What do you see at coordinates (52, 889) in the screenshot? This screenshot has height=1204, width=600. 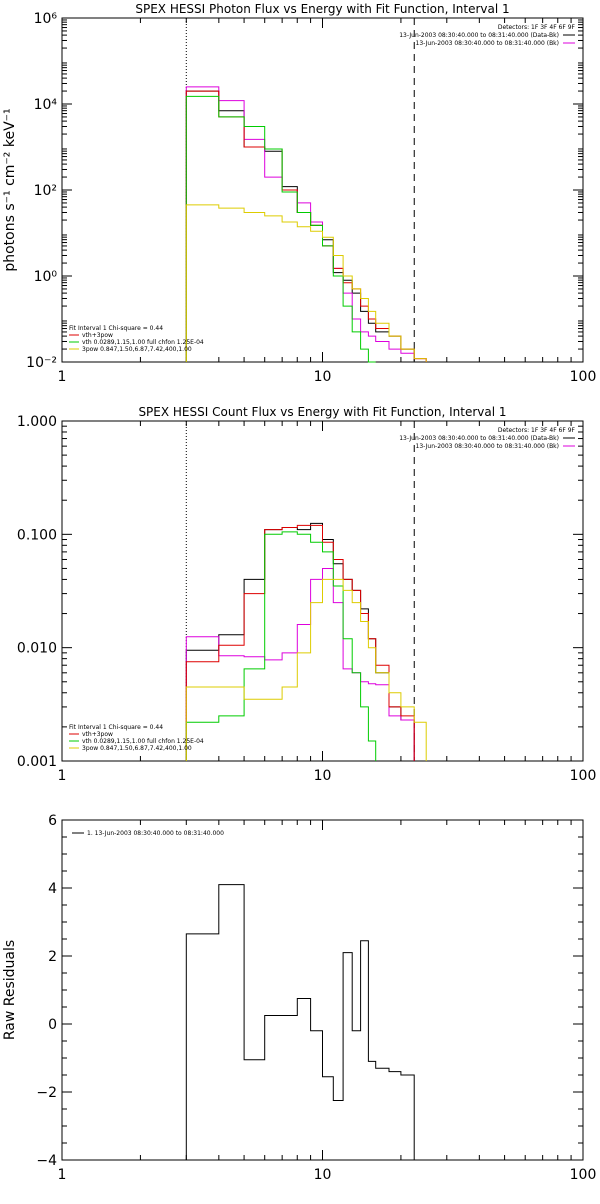 I see `y-tick-label: 4` at bounding box center [52, 889].